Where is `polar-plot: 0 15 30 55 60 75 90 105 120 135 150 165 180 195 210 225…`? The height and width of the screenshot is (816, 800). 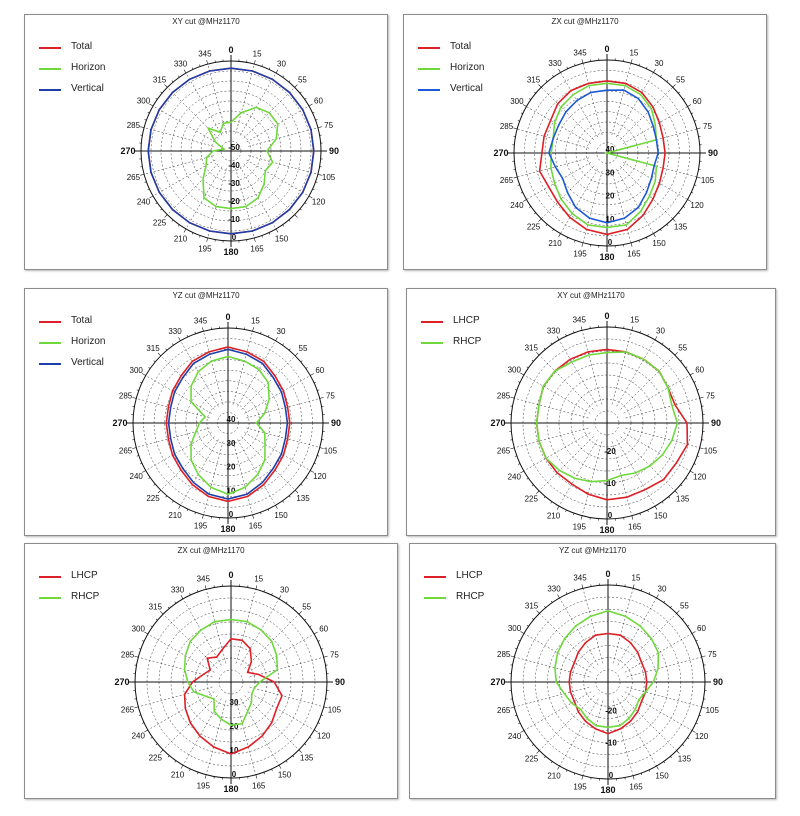
polar-plot: 0 15 30 55 60 75 90 105 120 135 150 165 180 195 210 225… is located at coordinates (229, 682).